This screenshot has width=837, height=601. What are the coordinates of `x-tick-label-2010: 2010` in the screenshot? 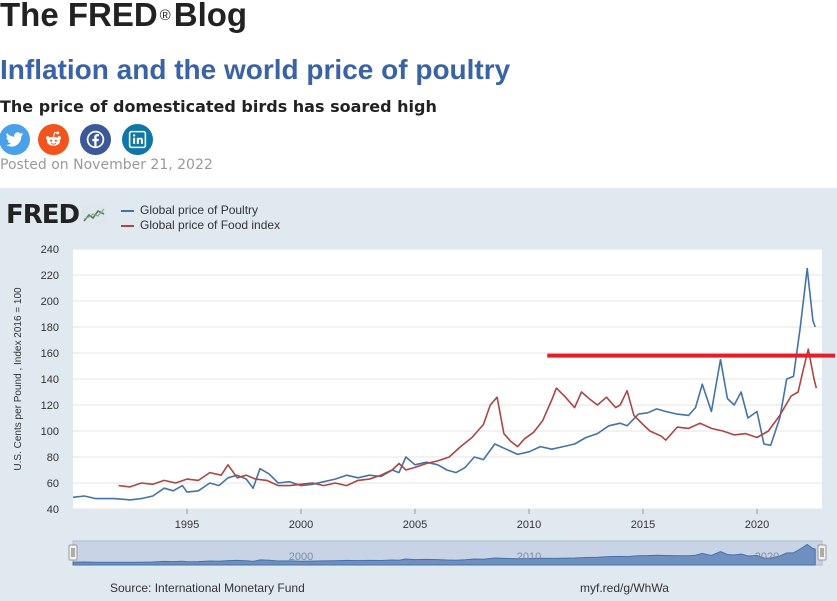 It's located at (529, 525).